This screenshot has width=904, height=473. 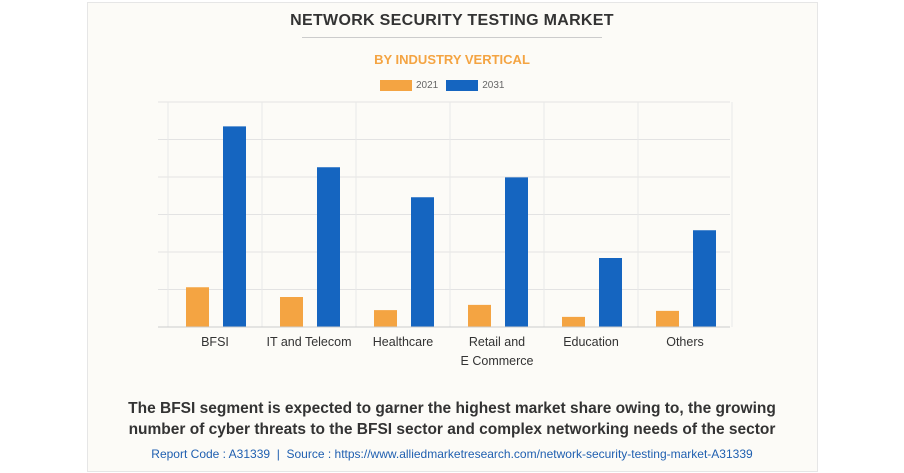 What do you see at coordinates (452, 20) in the screenshot?
I see `chart-title: NETWORK SECURITY TESTING MARKET` at bounding box center [452, 20].